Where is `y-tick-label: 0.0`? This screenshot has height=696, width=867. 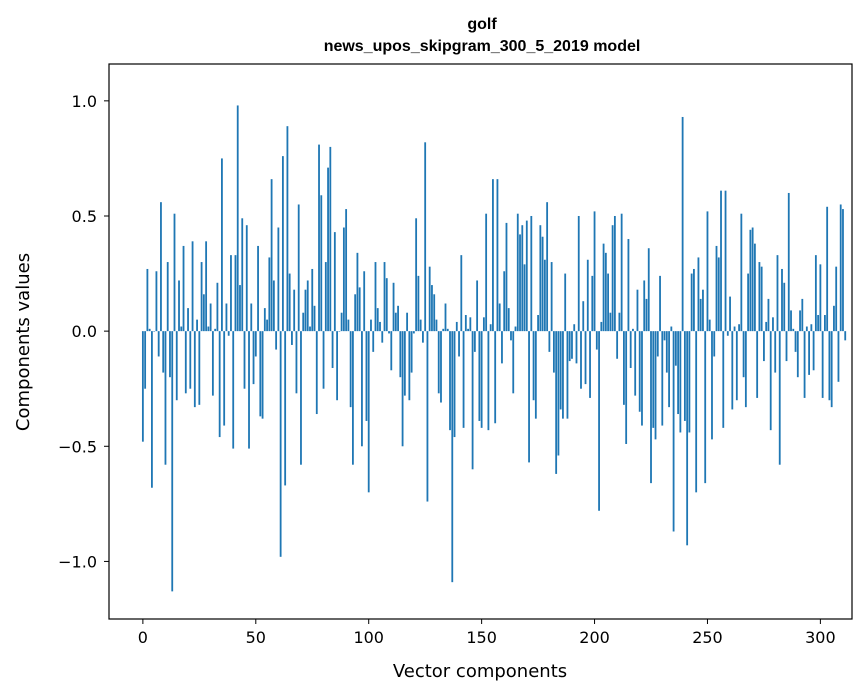
y-tick-label: 0.0 is located at coordinates (84, 331).